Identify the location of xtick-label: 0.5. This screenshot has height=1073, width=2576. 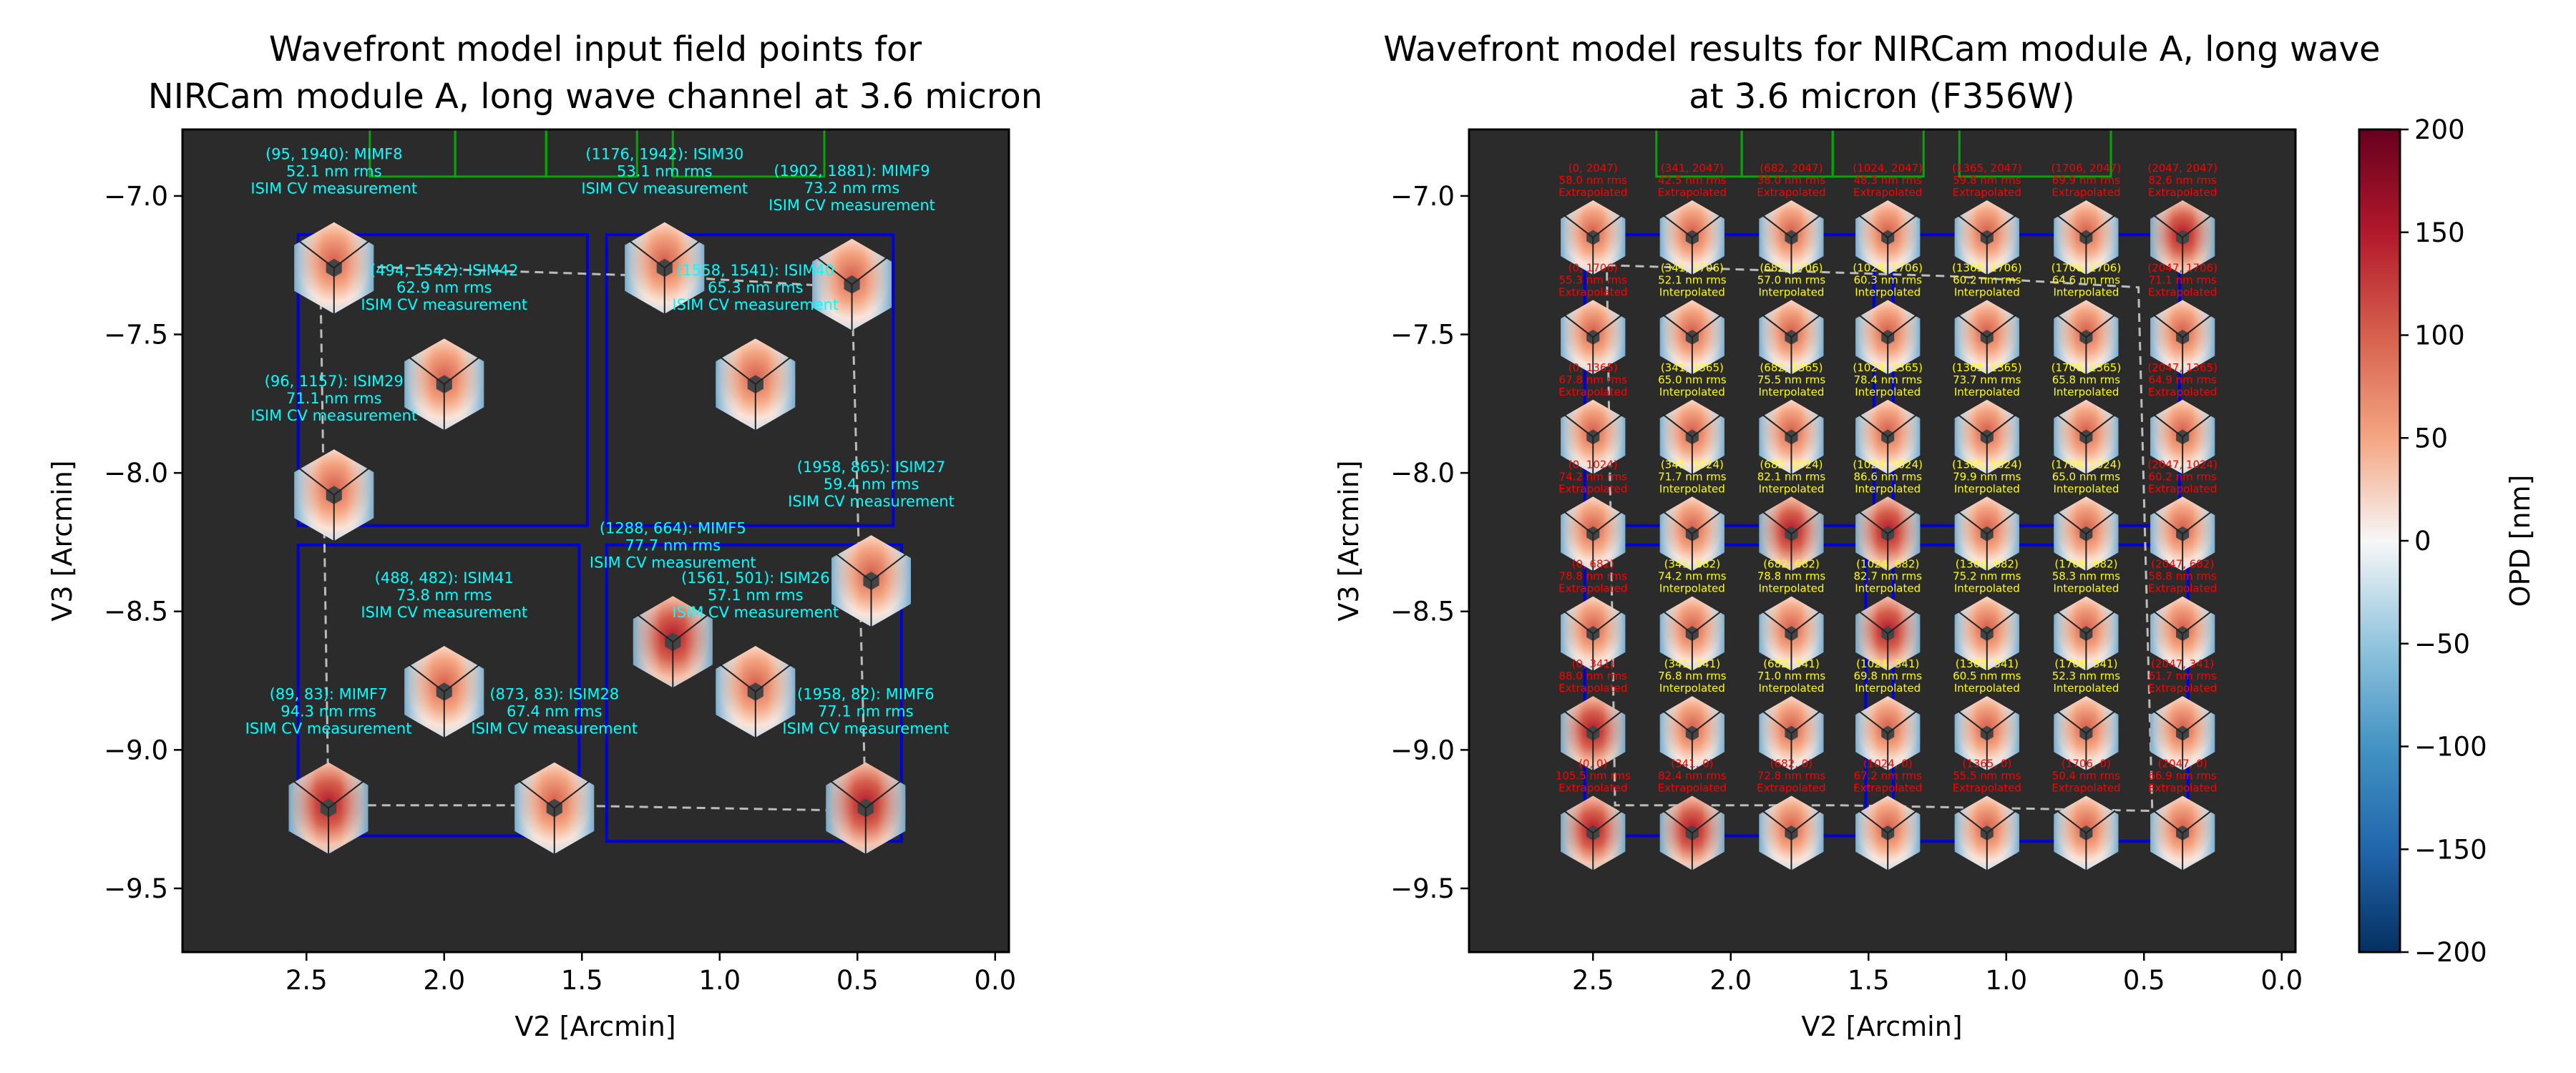
(2144, 980).